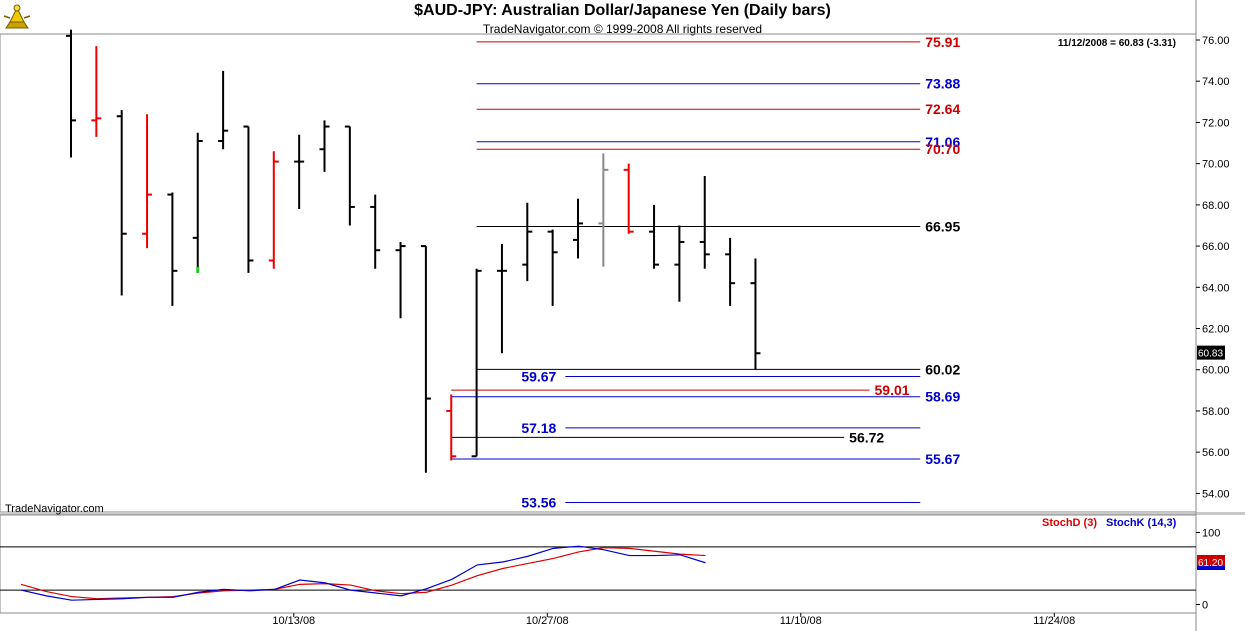 The image size is (1245, 631). I want to click on level-label: 55.67, so click(942, 459).